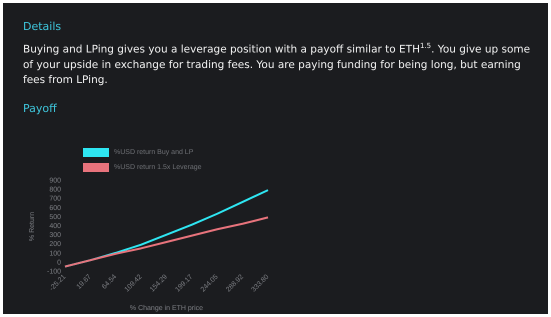 This screenshot has height=317, width=551. I want to click on chart-subtitle: Buying and LPing gives you a leverage position with a payoff similar to ETH$^{1.5}$. You give up some of your upside in exchange for trading fees. You are paying funding for being long, but earning fees from LPing., so click(277, 64).